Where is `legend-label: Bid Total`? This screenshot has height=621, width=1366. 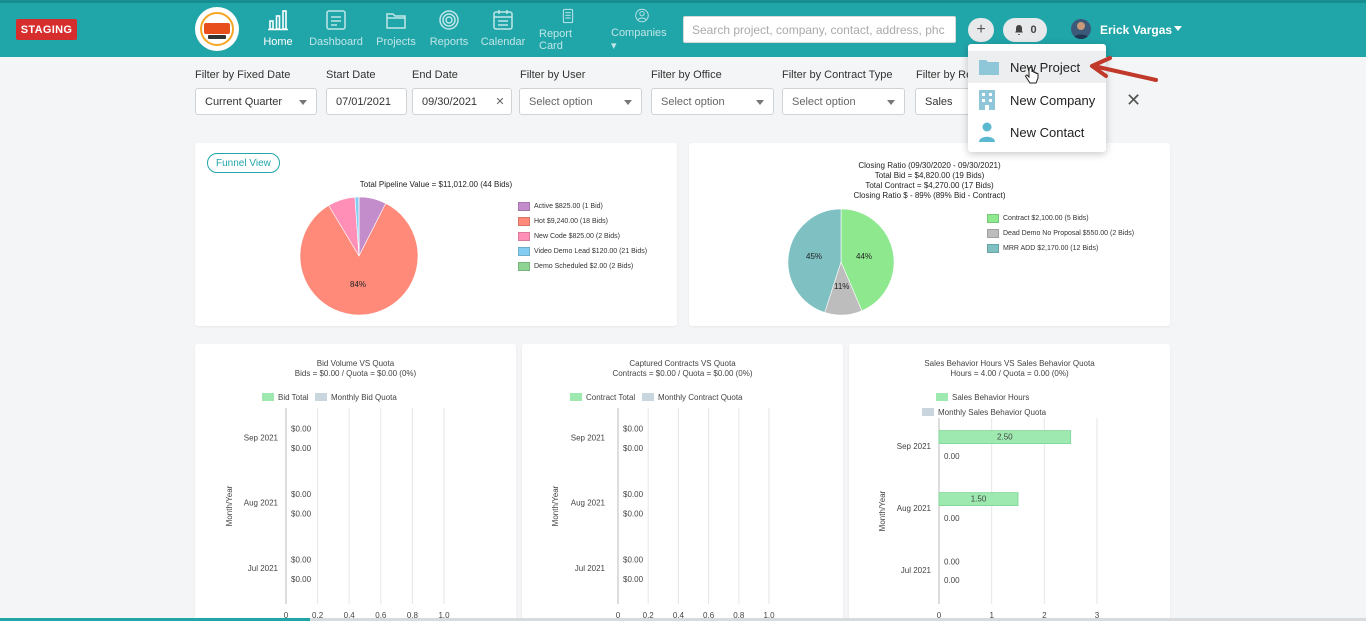
legend-label: Bid Total is located at coordinates (293, 397).